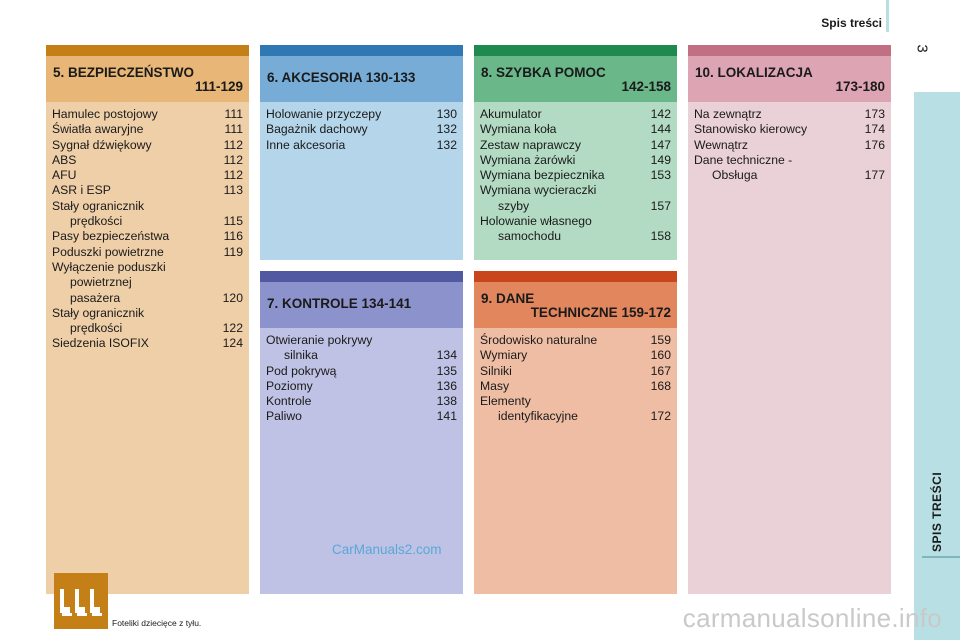 The image size is (960, 640). Describe the element at coordinates (660, 236) in the screenshot. I see `toc-entry-page: 158` at that location.